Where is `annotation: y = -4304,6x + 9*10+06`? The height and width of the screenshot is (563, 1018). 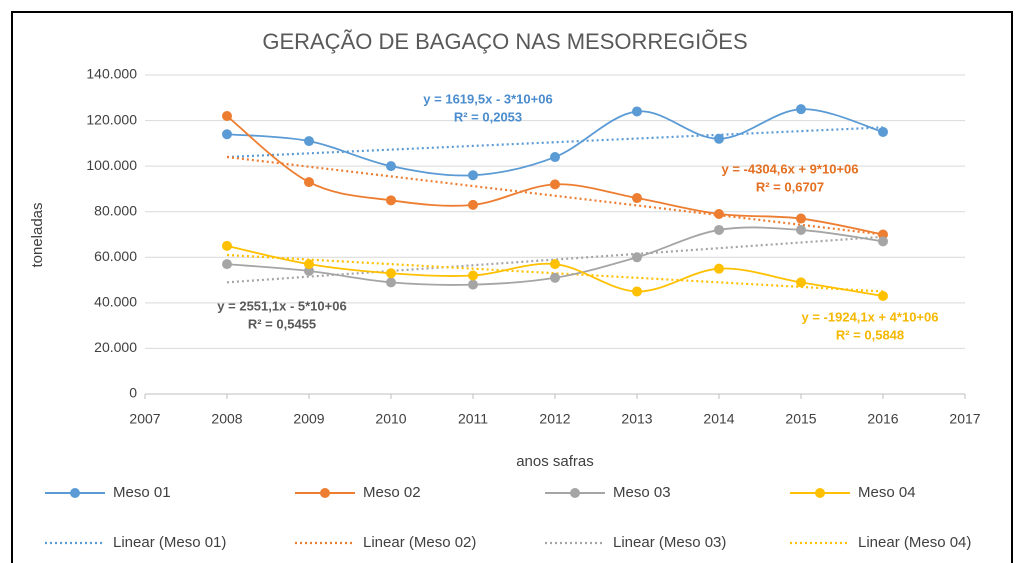
annotation: y = -4304,6x + 9*10+06 is located at coordinates (790, 168).